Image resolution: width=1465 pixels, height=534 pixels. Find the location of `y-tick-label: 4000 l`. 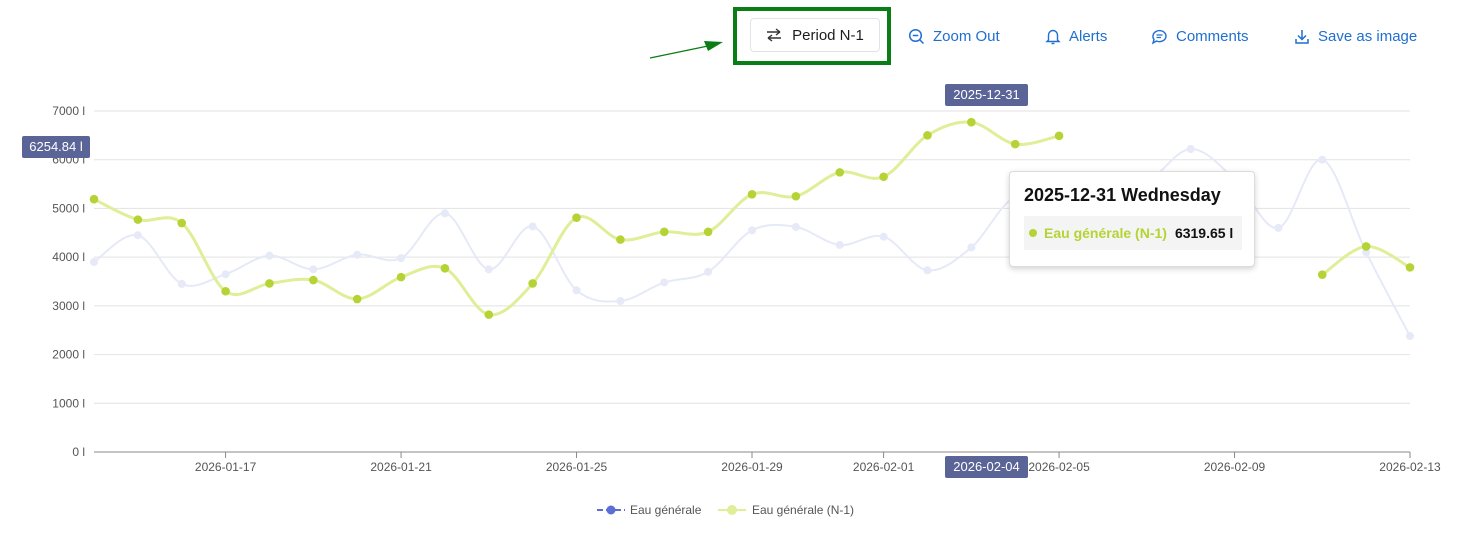

y-tick-label: 4000 l is located at coordinates (68, 257).